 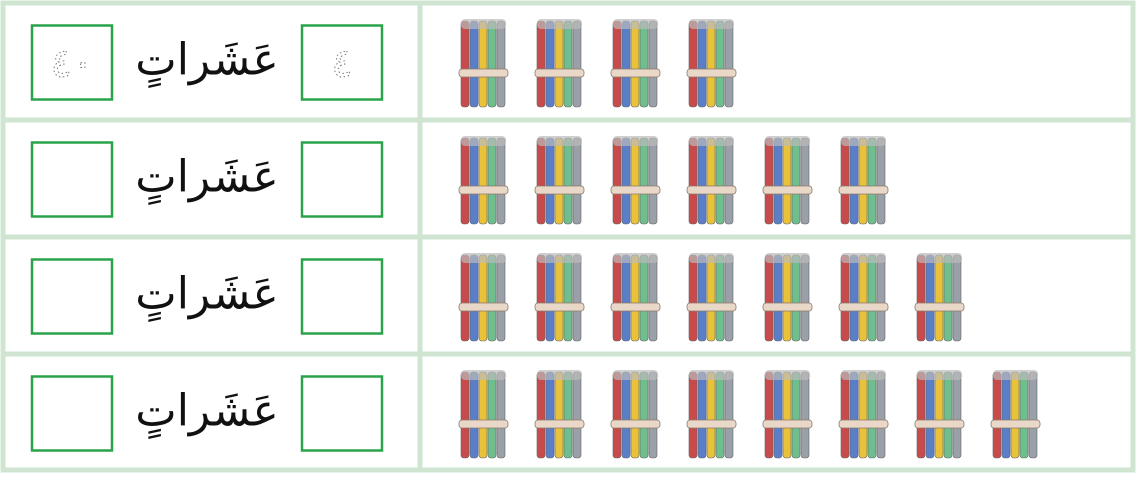 I want to click on tens-word: عَشَراتٍ, so click(x=206, y=413).